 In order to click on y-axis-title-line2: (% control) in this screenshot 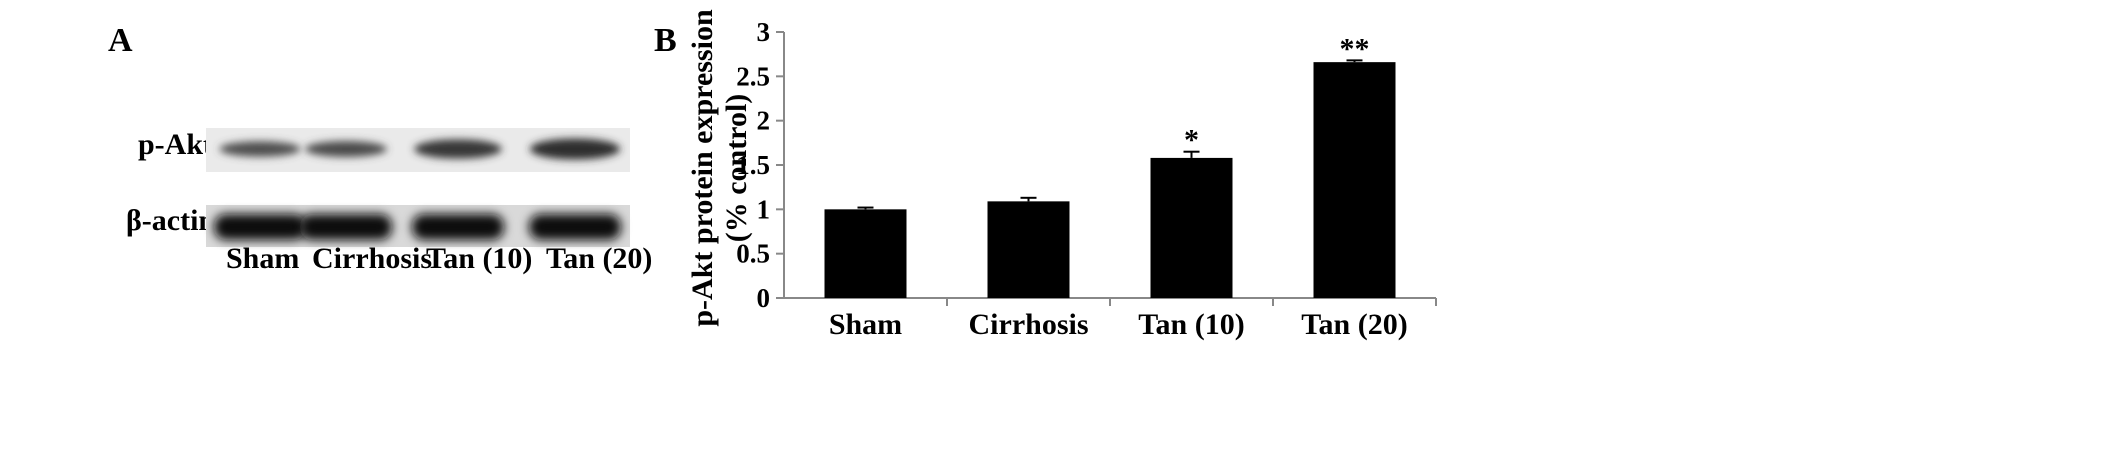, I will do `click(736, 168)`.